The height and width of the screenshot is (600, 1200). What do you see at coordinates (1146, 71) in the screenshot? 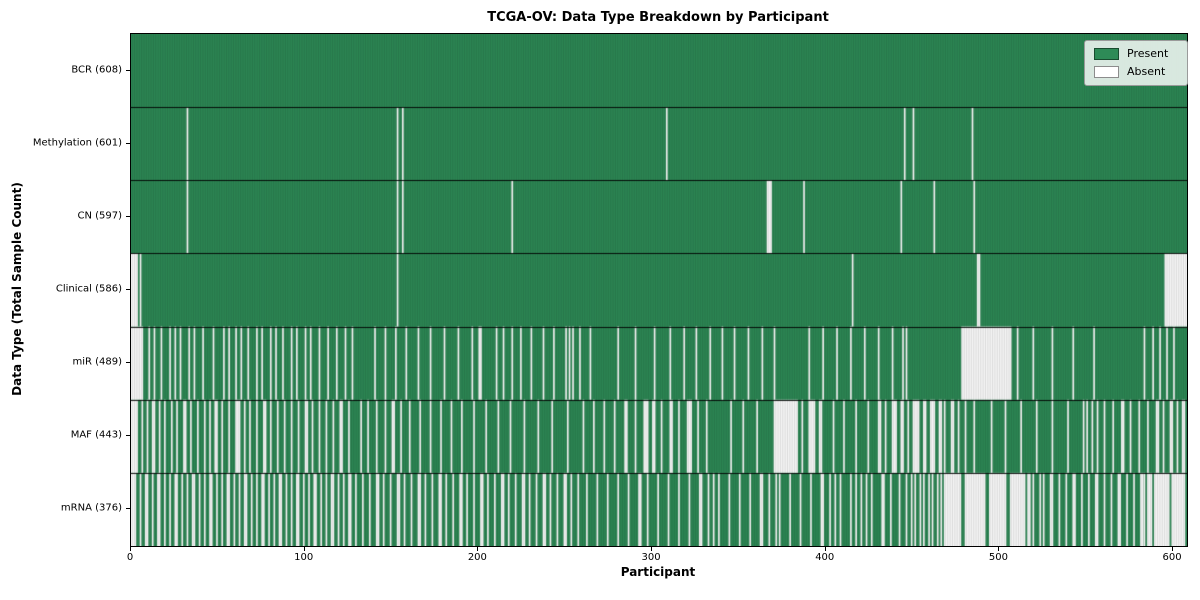
I see `legend-label-absent: Absent` at bounding box center [1146, 71].